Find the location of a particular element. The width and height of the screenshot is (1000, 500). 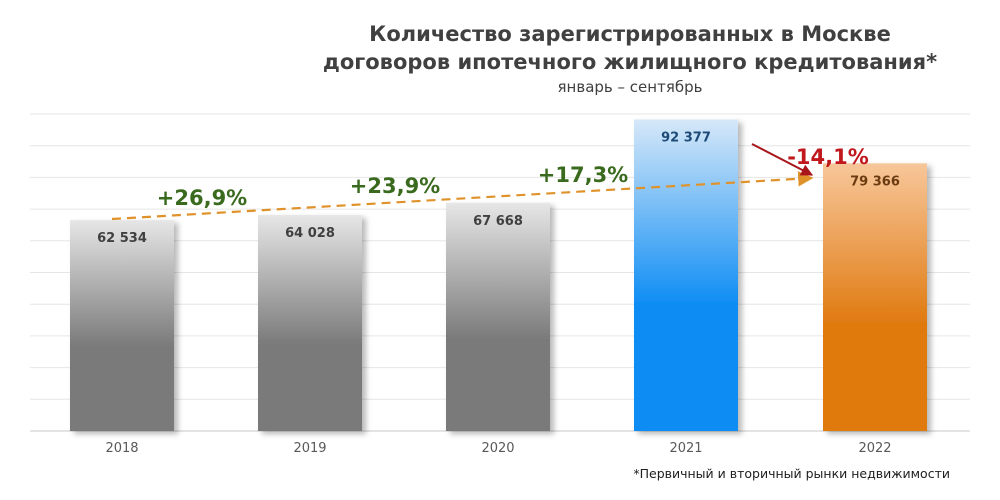

value-label-2018: 62 534 is located at coordinates (122, 238).